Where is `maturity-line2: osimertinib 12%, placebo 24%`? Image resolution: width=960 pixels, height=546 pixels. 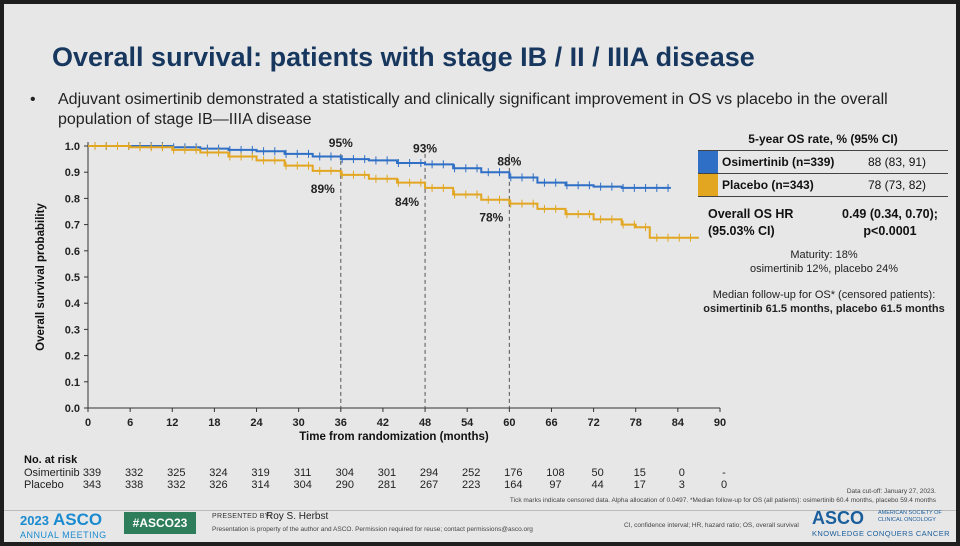
maturity-line2: osimertinib 12%, placebo 24% is located at coordinates (824, 269).